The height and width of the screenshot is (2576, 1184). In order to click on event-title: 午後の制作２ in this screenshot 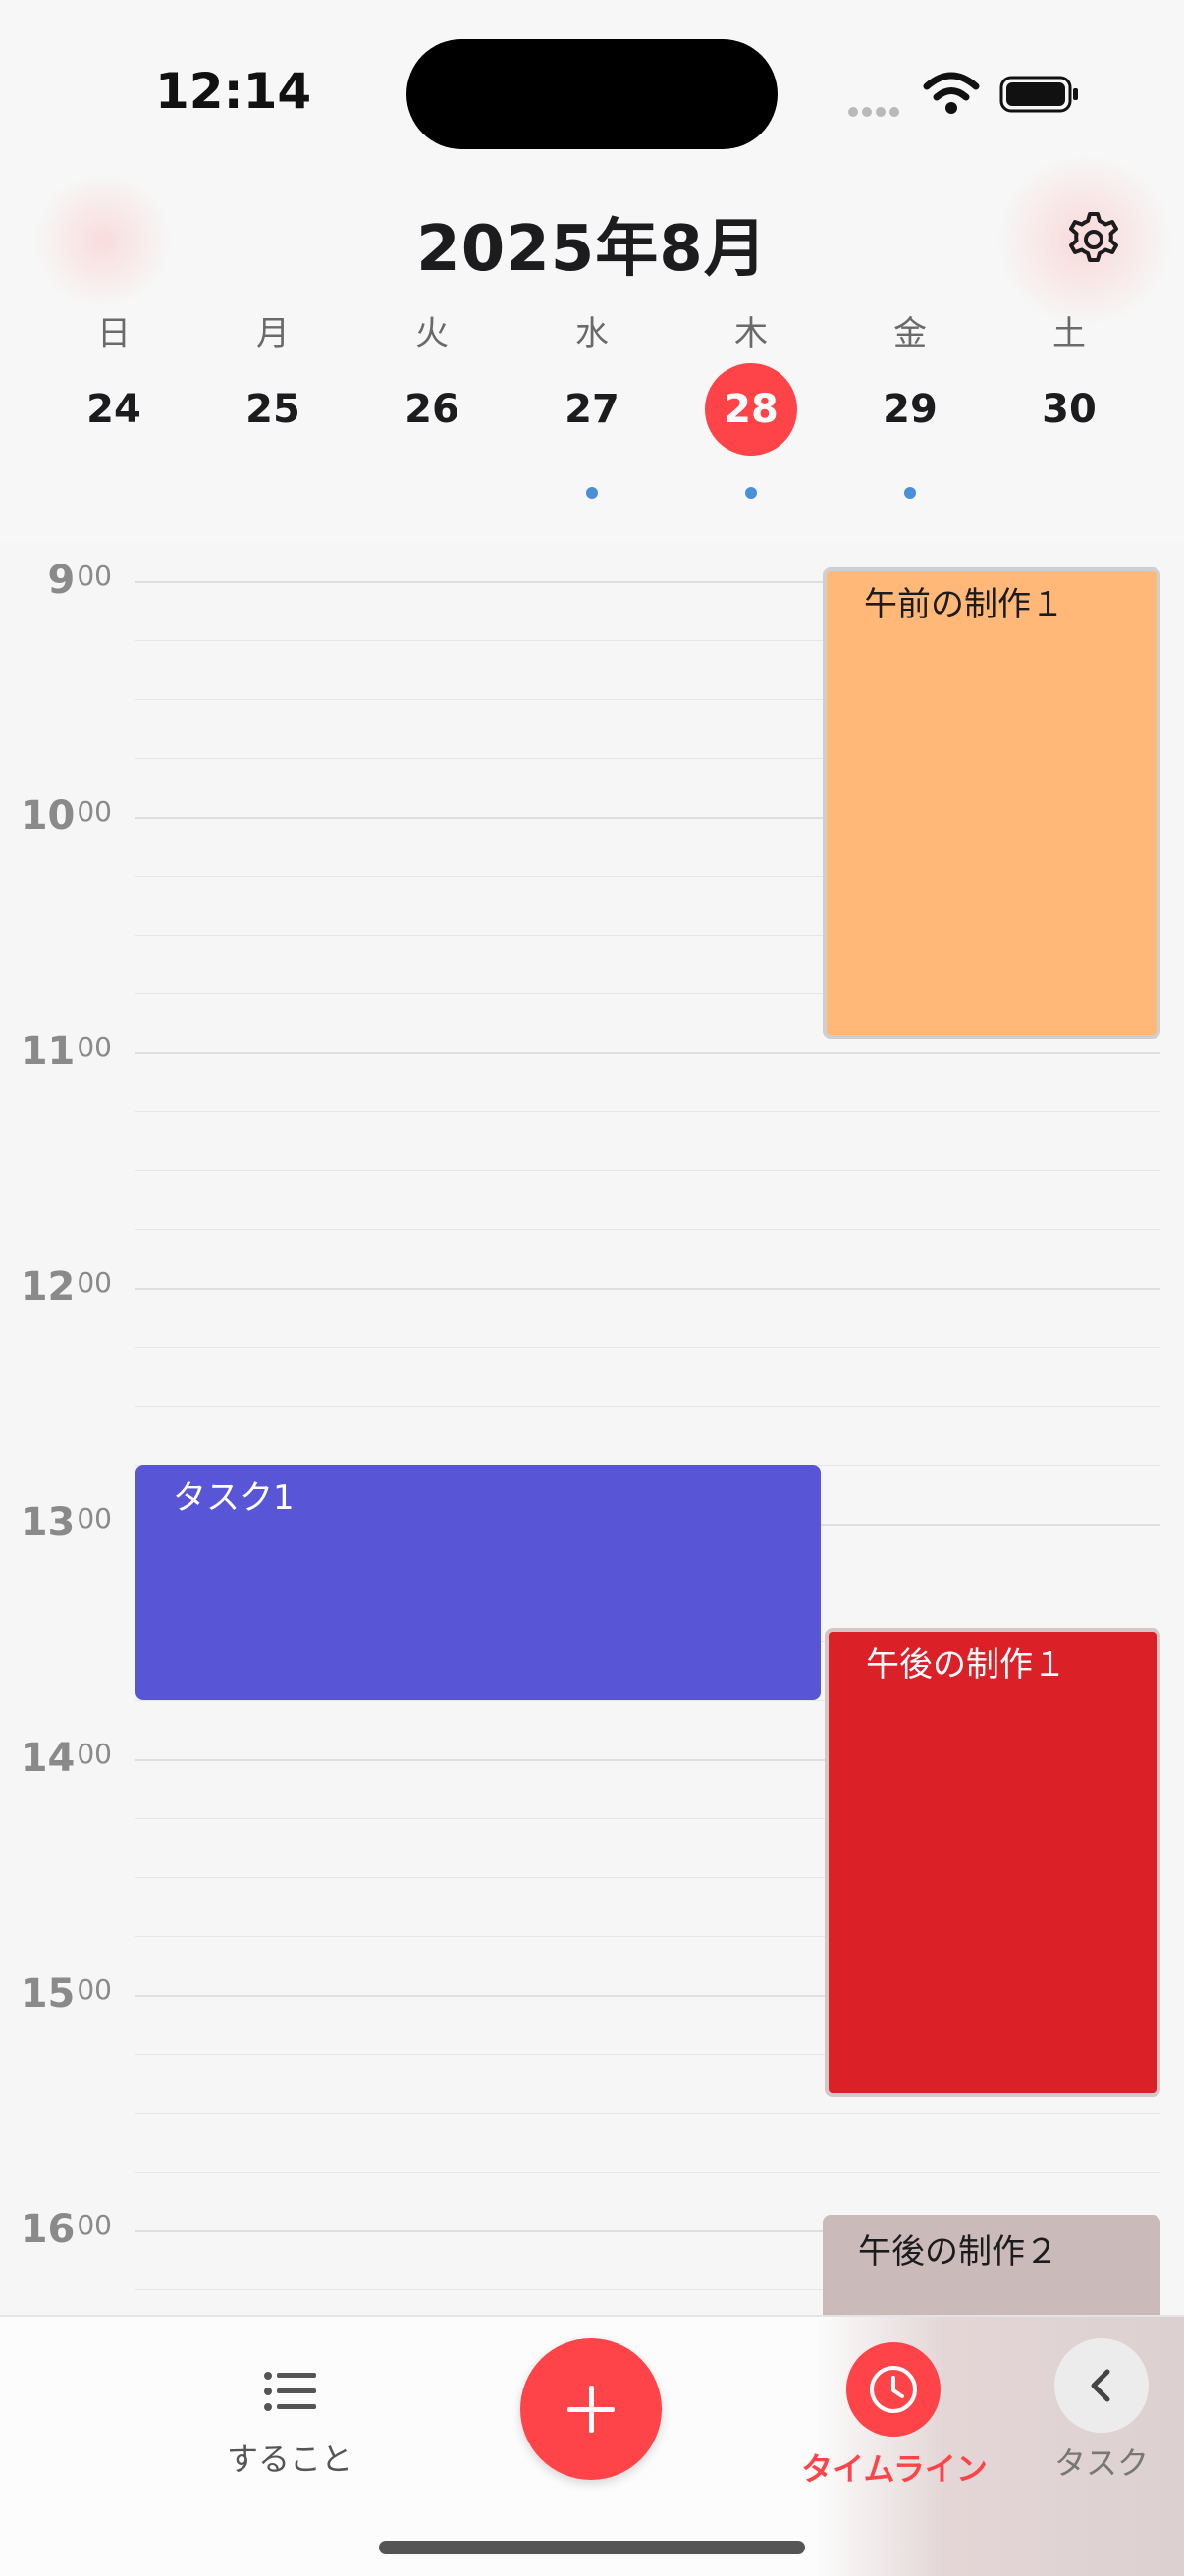, I will do `click(958, 2252)`.